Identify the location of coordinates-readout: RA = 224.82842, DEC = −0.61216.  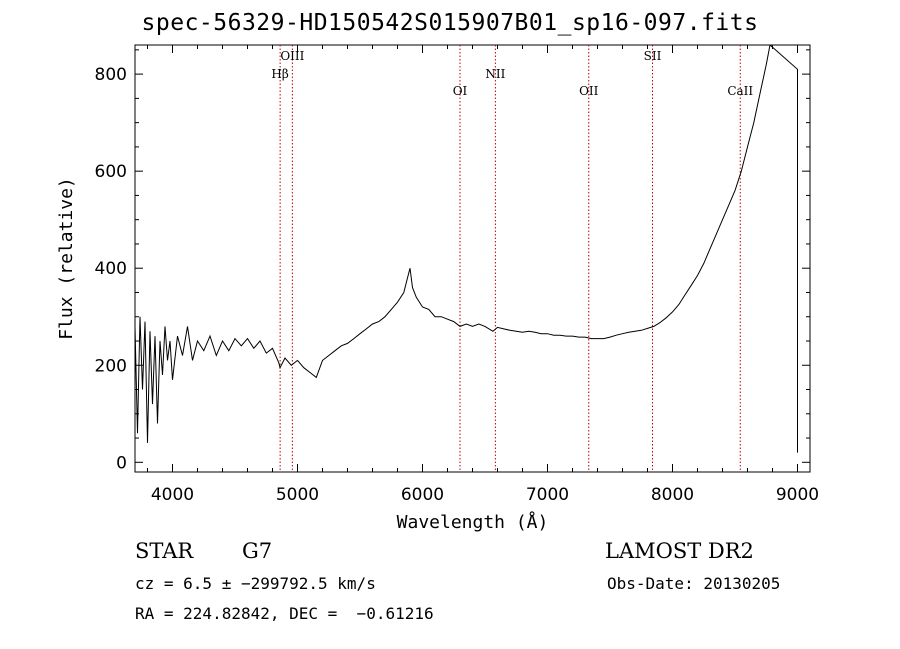
(284, 613).